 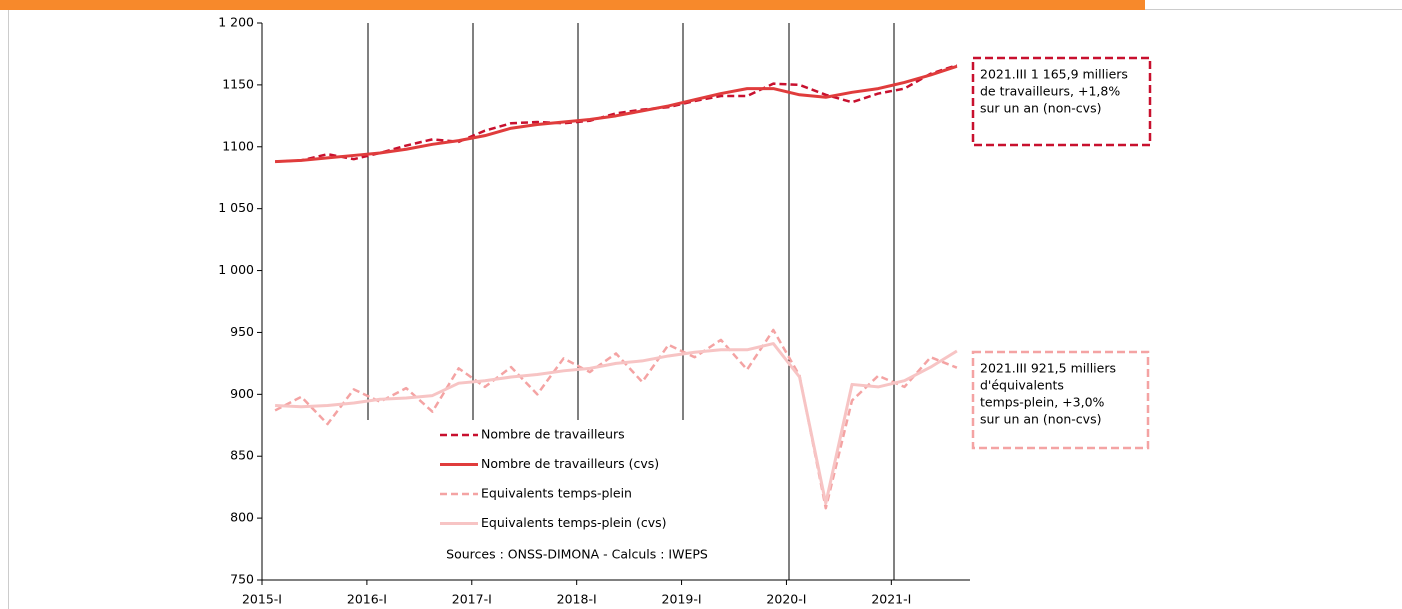 I want to click on x-tick-label: 2016-I, so click(x=367, y=599).